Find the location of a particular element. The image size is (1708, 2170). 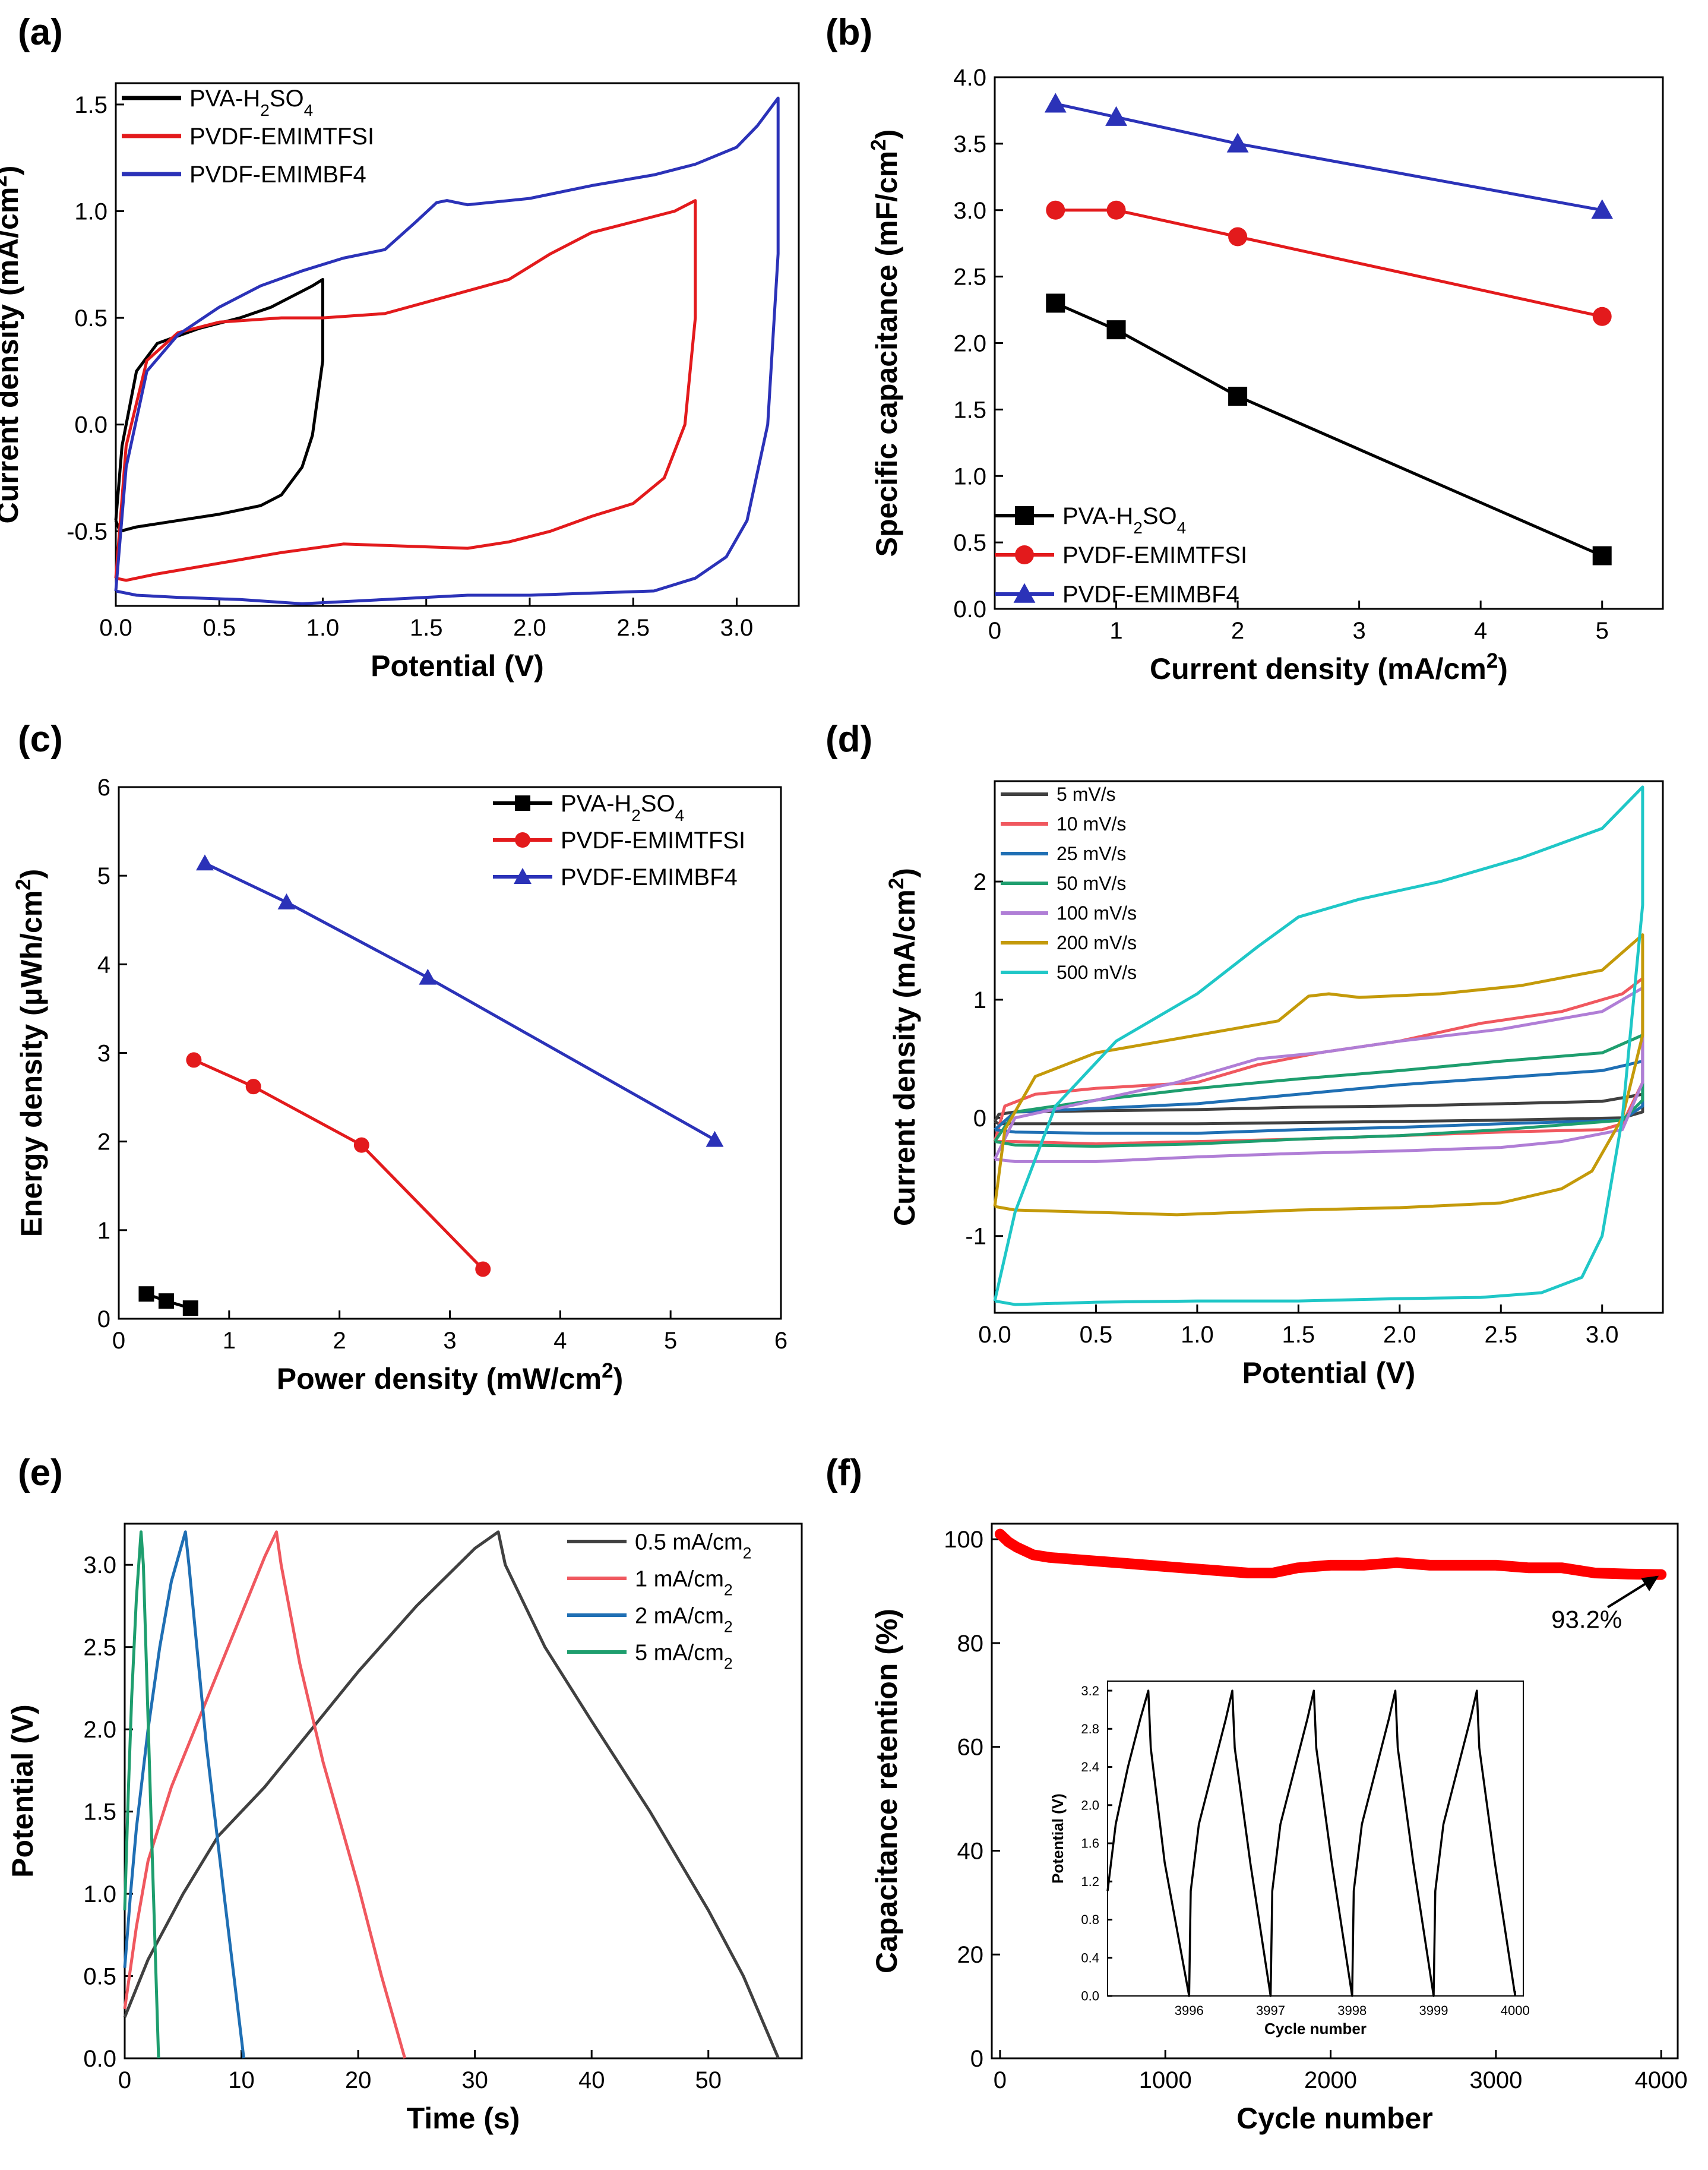

y-tick-label: 2.4 is located at coordinates (1090, 1767).